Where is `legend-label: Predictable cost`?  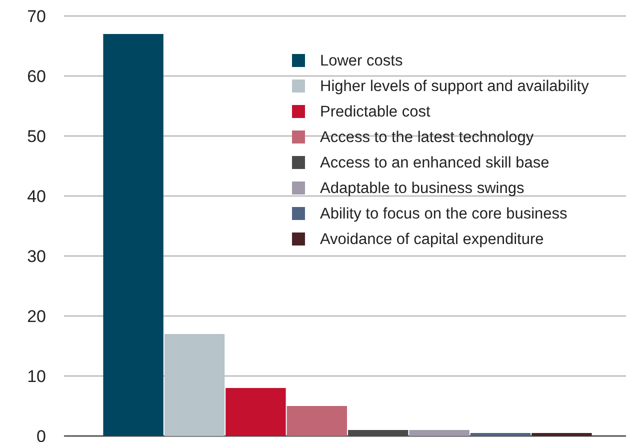
legend-label: Predictable cost is located at coordinates (375, 111).